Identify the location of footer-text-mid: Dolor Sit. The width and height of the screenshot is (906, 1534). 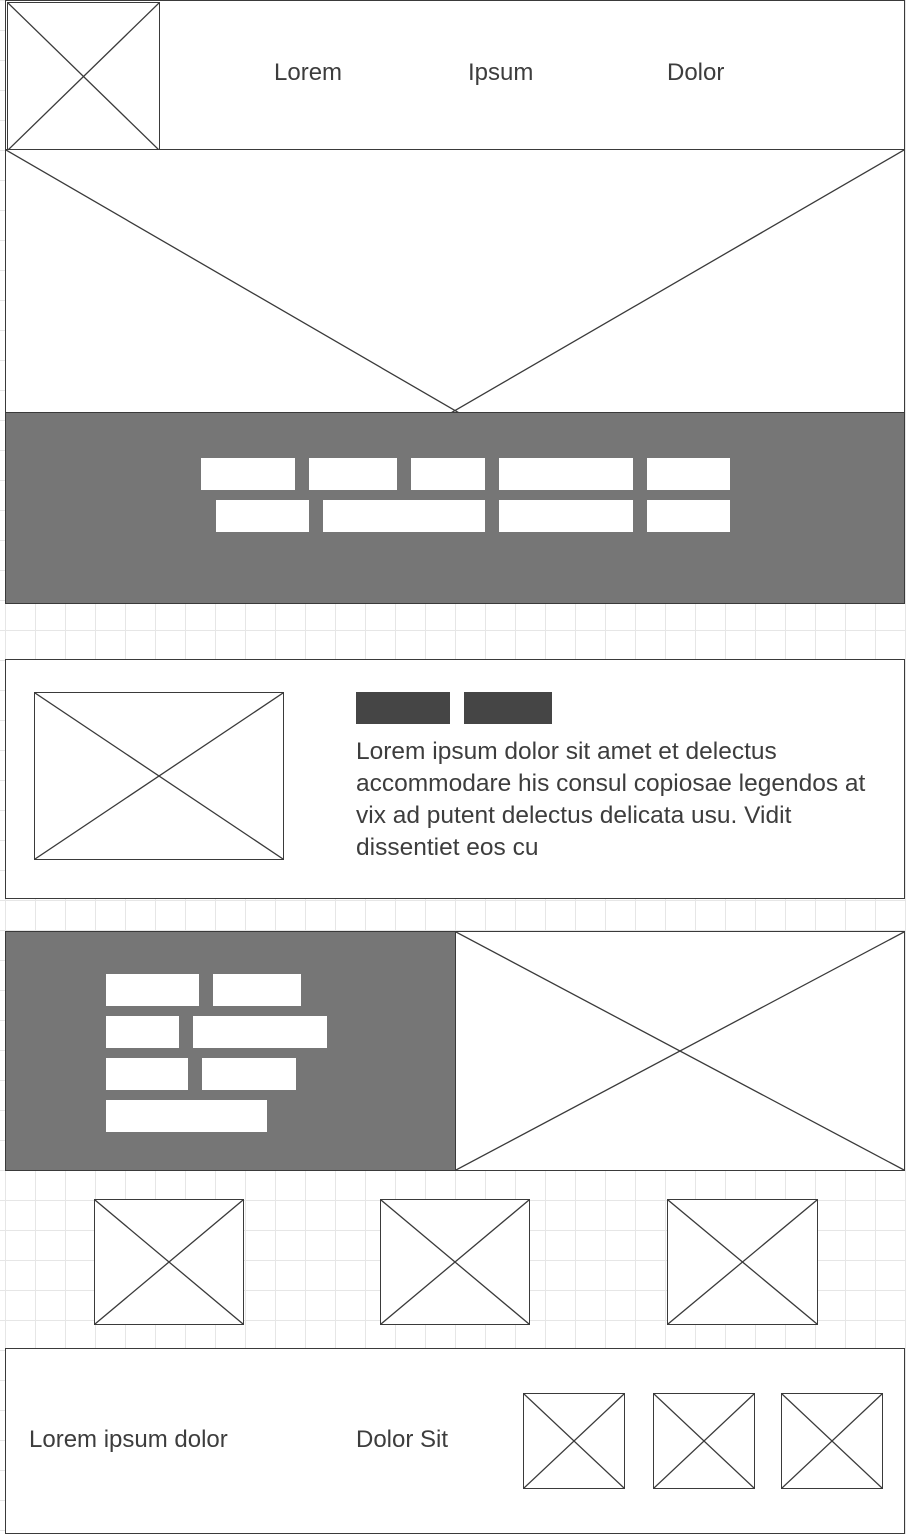
(402, 1439).